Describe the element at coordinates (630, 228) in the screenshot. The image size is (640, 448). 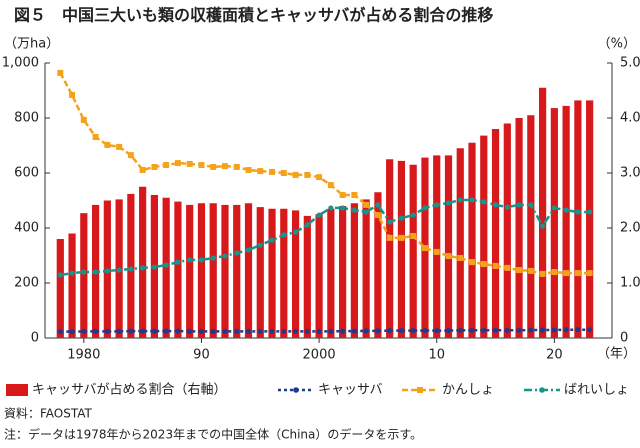
I see `y2-tick-label: 2.0` at that location.